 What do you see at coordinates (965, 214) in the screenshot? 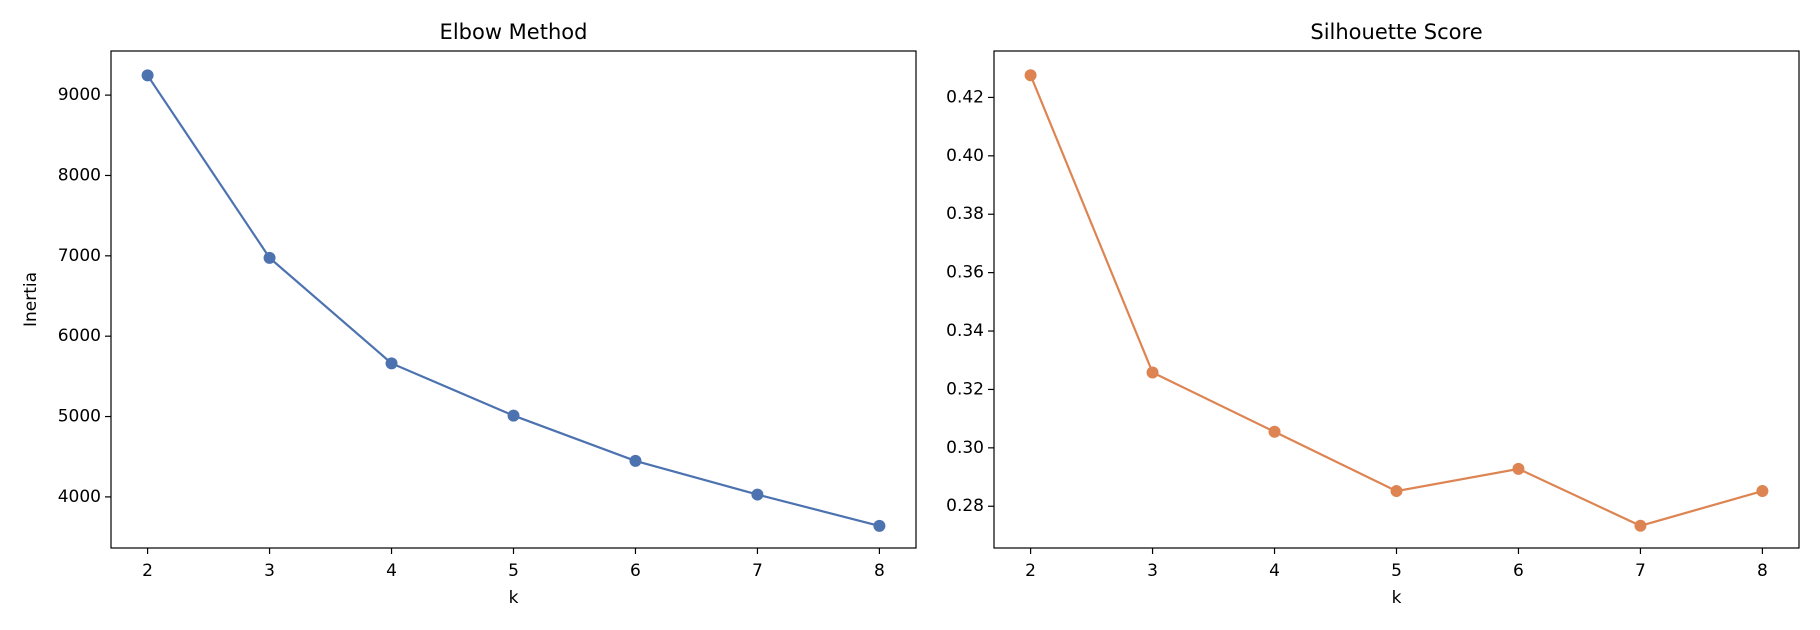
I see `y-tick-label: 0.38` at bounding box center [965, 214].